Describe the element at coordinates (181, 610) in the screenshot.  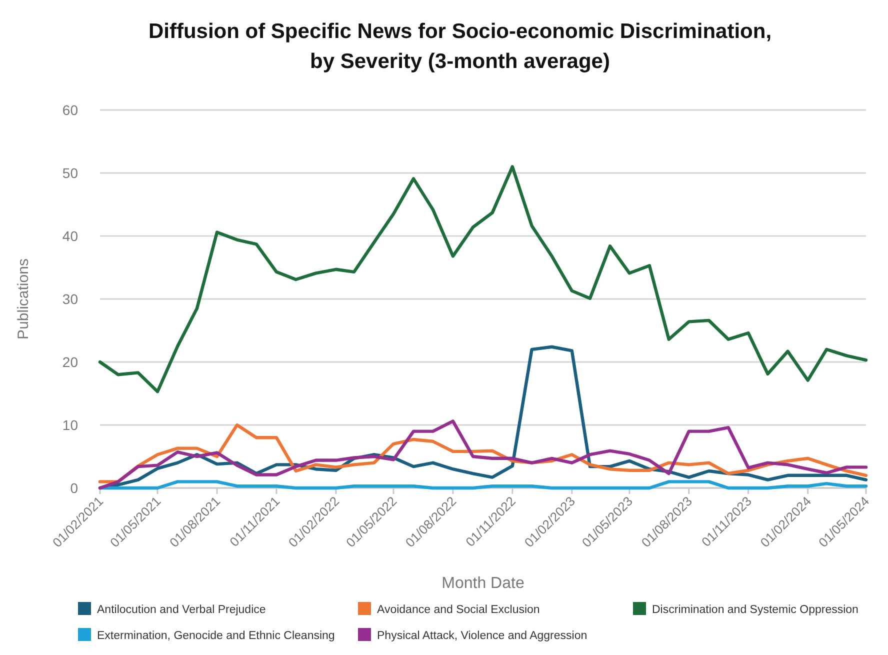
I see `legend-label: Antilocution and Verbal Prejudice` at that location.